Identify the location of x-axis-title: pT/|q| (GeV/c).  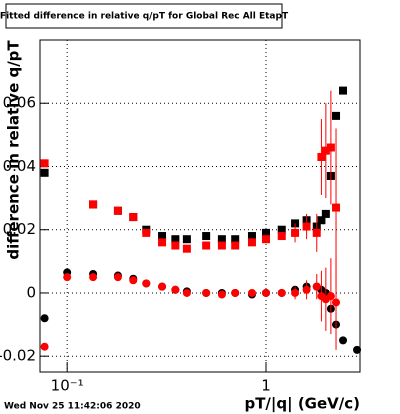
(302, 404).